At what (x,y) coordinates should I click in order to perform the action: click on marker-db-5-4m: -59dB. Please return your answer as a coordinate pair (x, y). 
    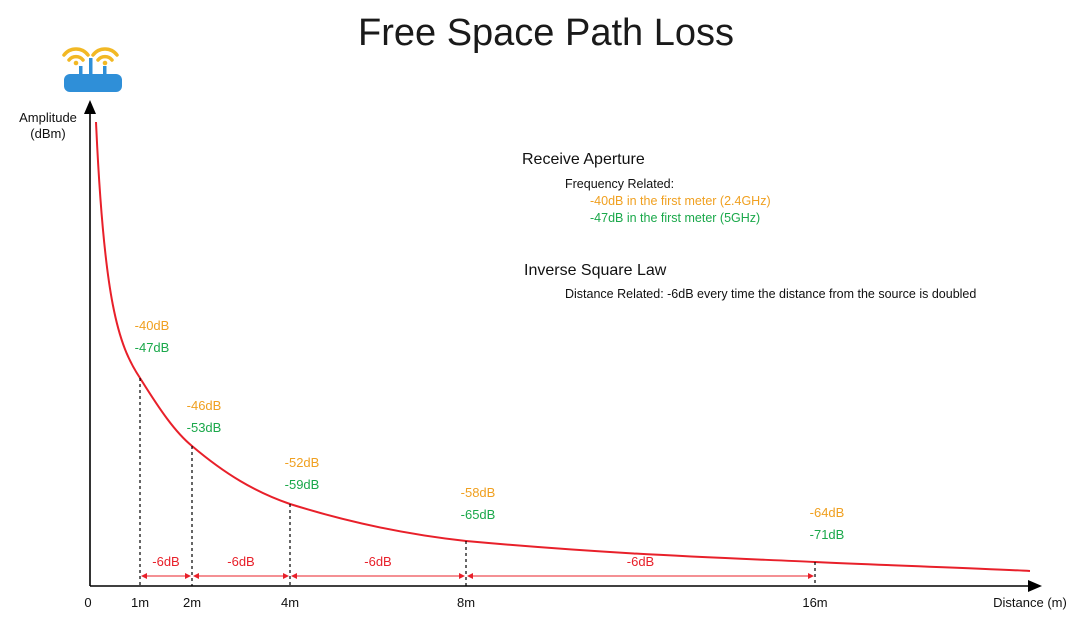
    Looking at the image, I should click on (302, 484).